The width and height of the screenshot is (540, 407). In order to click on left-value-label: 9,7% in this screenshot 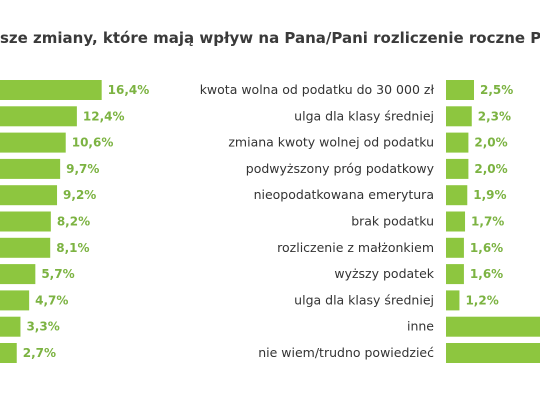, I will do `click(82, 169)`.